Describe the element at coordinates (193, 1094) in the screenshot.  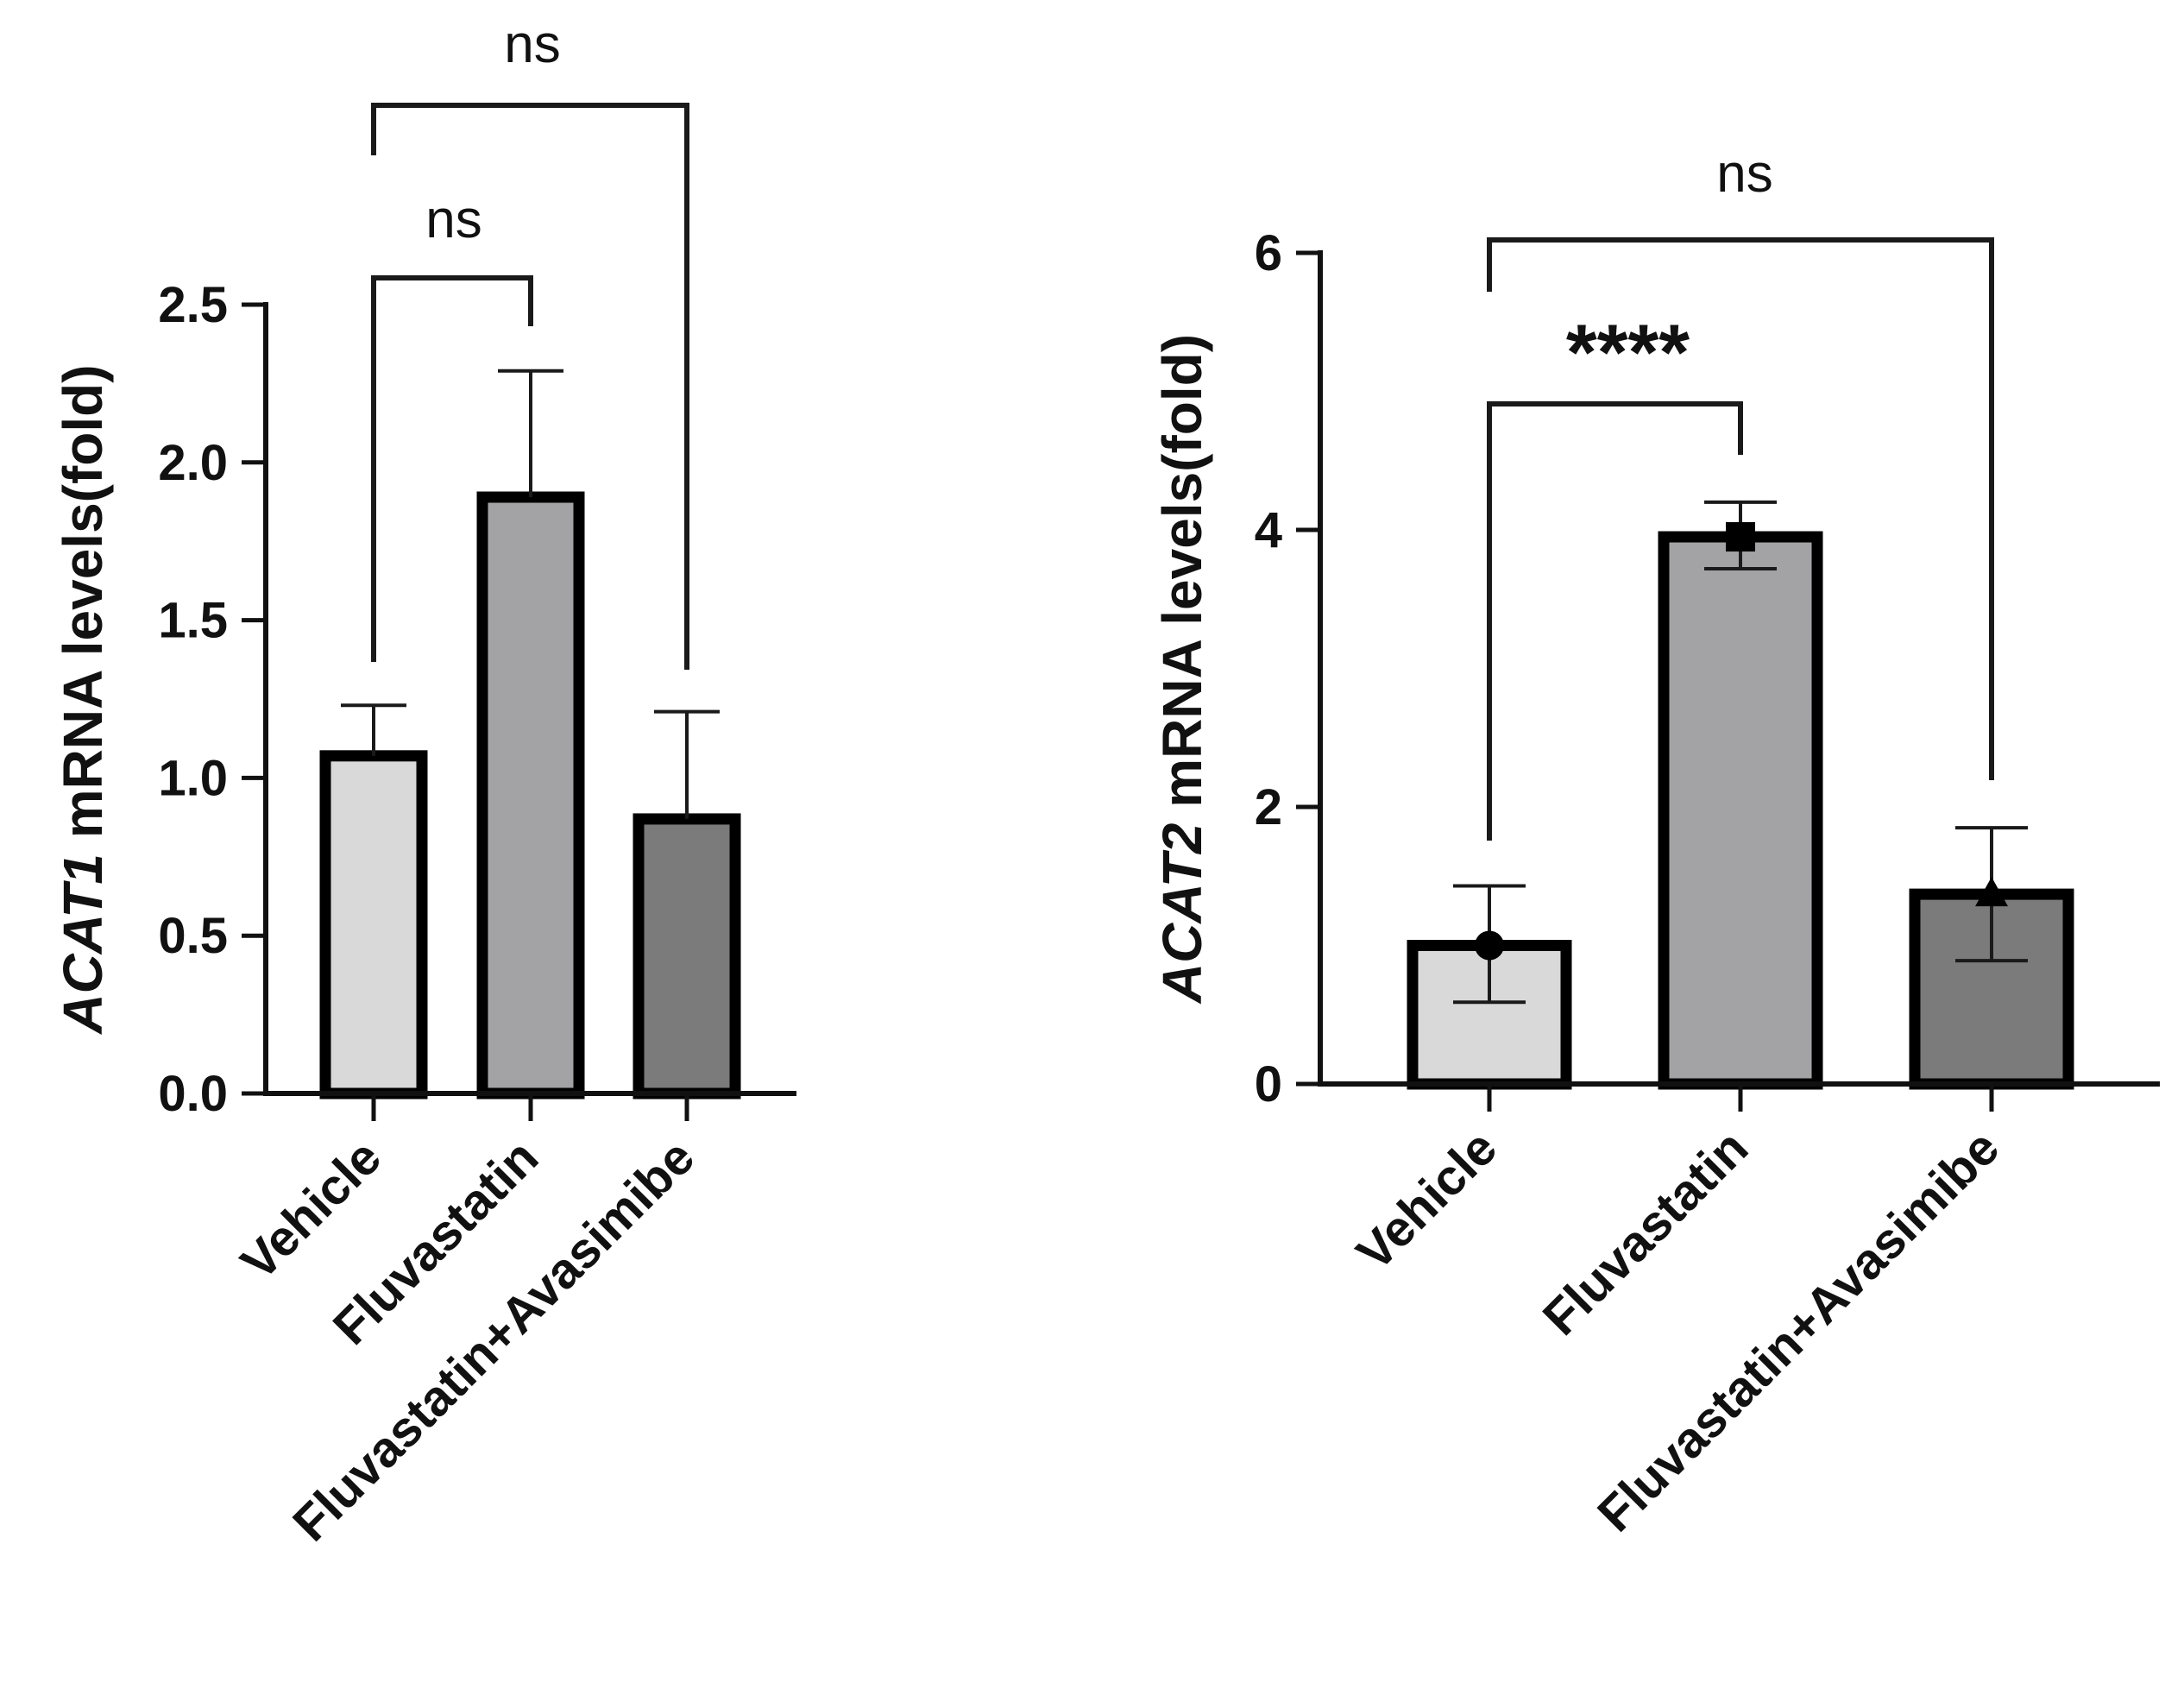
I see `y-tick-label: 0.0` at that location.